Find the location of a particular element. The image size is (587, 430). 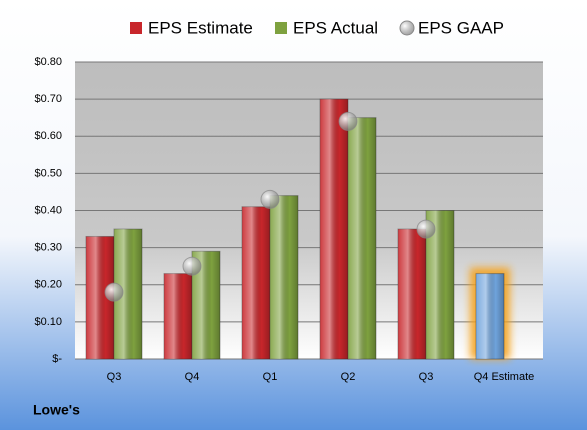

y-tick-label: $0.30 is located at coordinates (48, 248).